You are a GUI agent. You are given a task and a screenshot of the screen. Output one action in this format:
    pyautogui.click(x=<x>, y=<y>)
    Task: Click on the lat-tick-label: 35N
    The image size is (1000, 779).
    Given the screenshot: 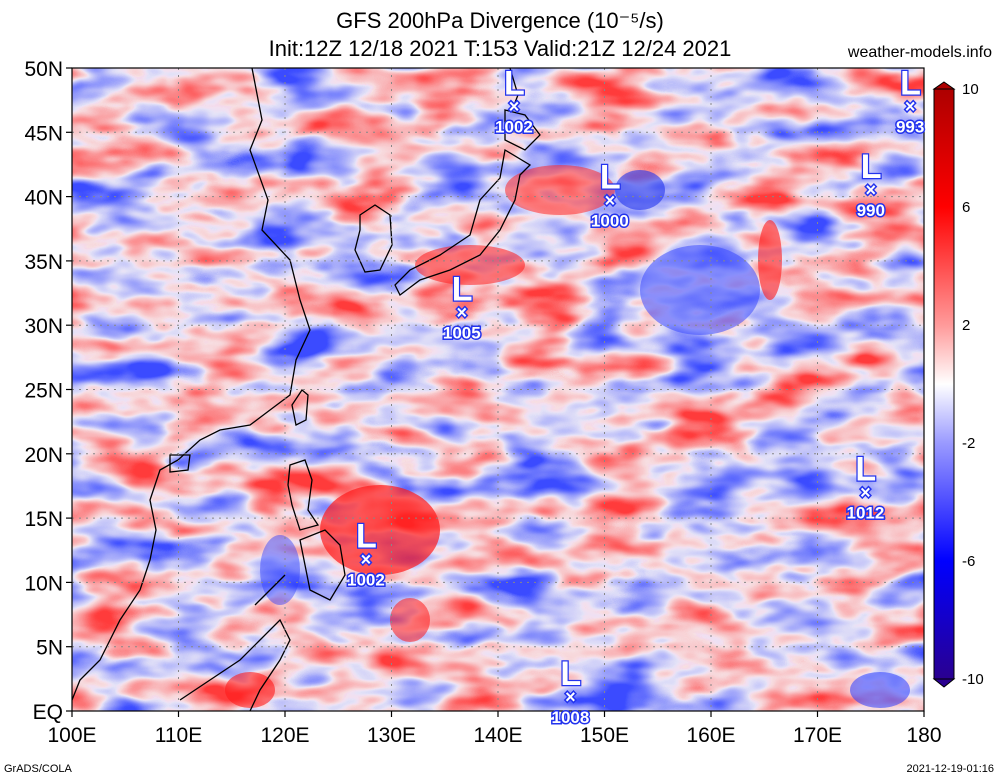 What is the action you would take?
    pyautogui.click(x=43, y=262)
    